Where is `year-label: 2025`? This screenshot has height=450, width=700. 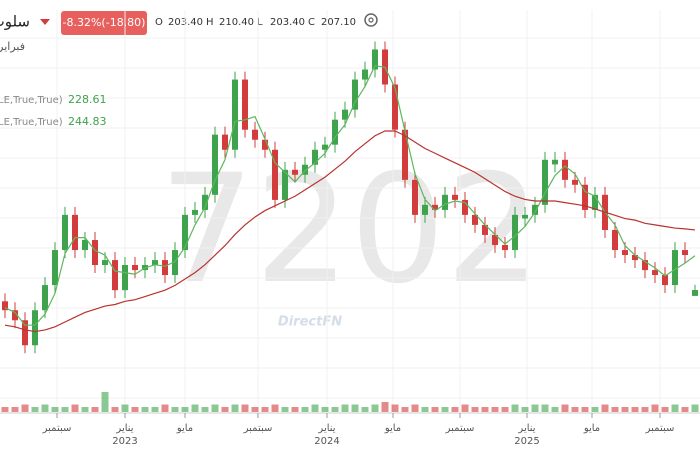
year-label: 2025 is located at coordinates (526, 441).